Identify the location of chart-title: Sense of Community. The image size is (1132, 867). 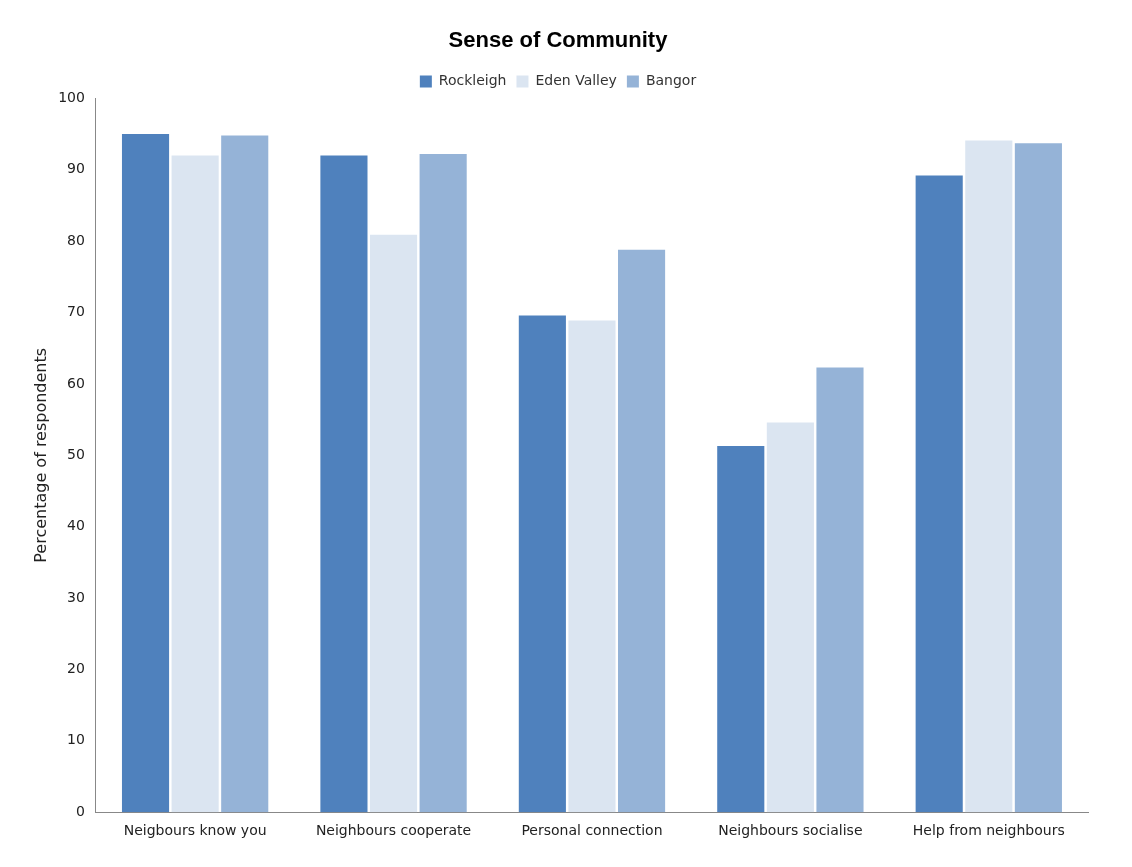
(558, 40).